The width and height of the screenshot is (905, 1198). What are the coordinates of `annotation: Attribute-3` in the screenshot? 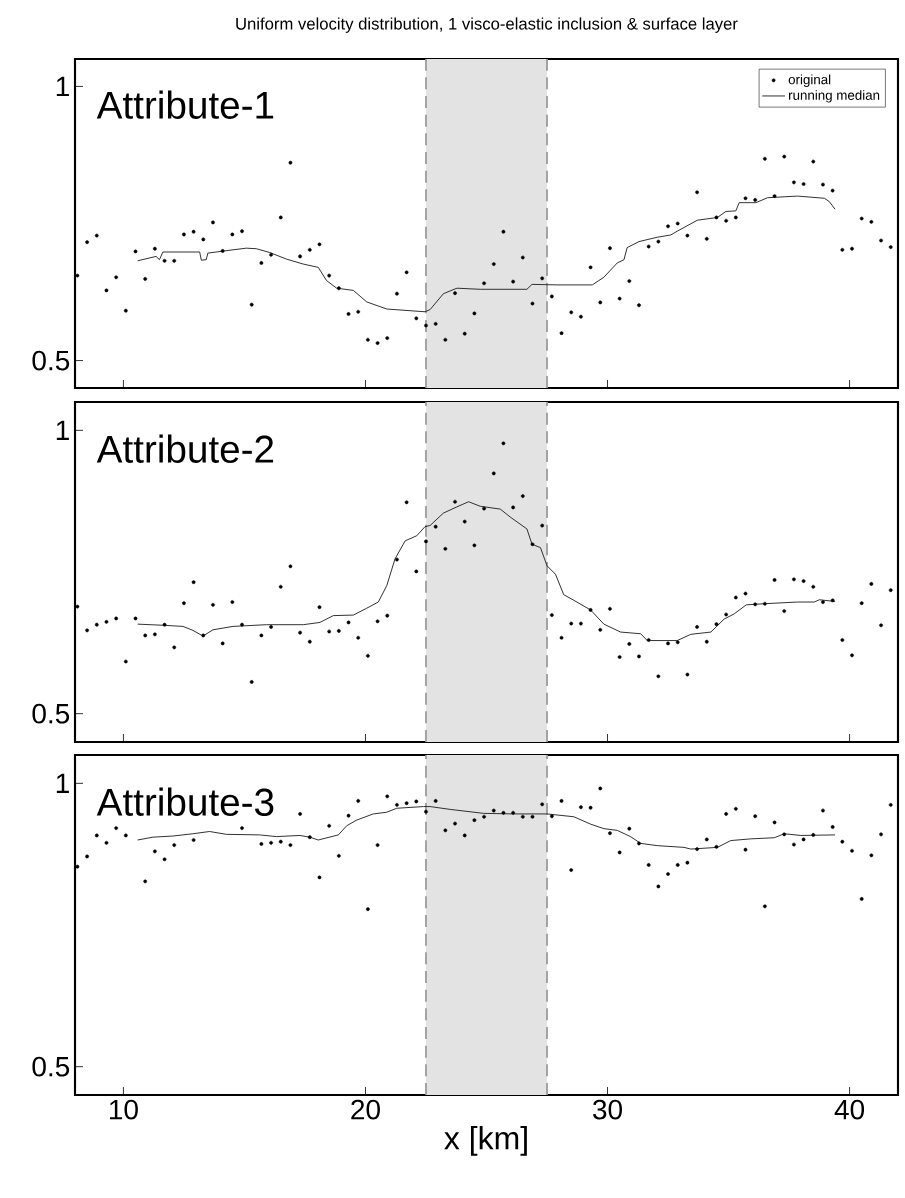 It's located at (185, 801).